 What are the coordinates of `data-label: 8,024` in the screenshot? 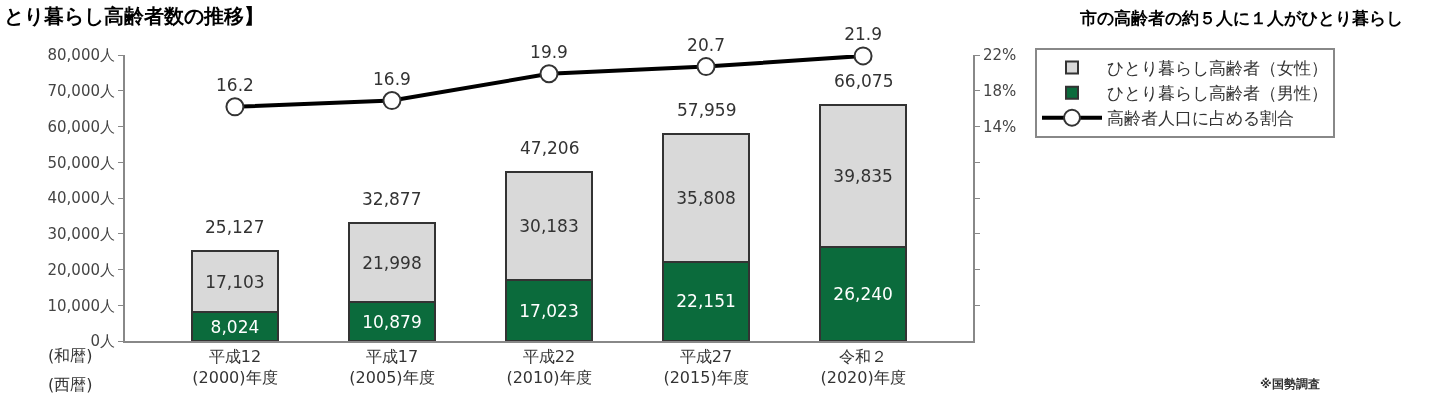 It's located at (235, 326).